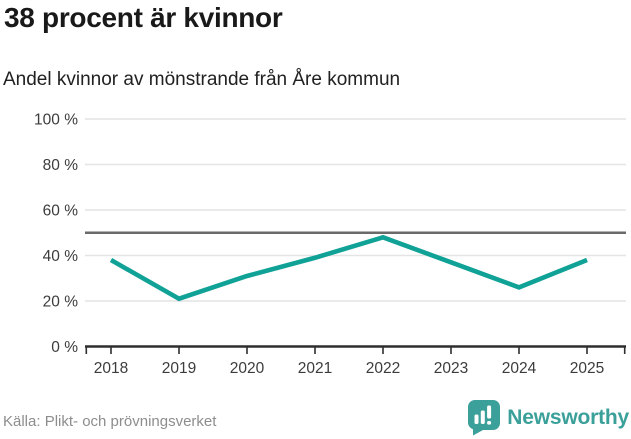  I want to click on x-axis-tick-label: 2024, so click(519, 368).